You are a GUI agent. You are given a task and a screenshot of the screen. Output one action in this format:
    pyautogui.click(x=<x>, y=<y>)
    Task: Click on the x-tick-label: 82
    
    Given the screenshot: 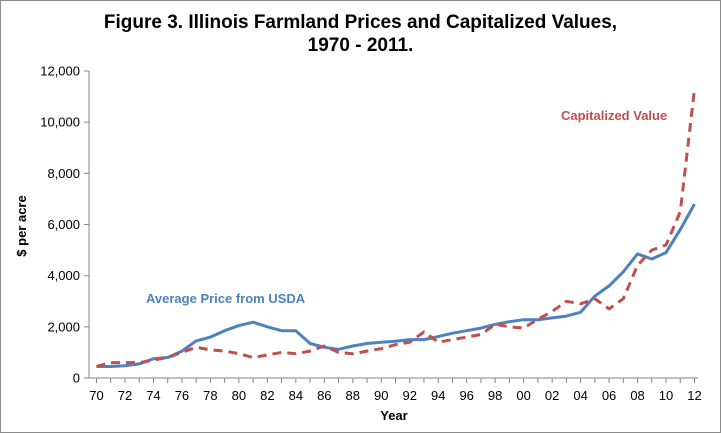 What is the action you would take?
    pyautogui.click(x=267, y=395)
    